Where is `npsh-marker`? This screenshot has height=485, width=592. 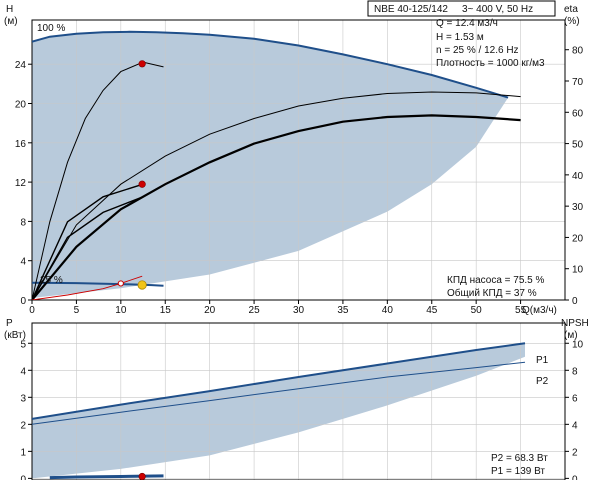 npsh-marker is located at coordinates (120, 283).